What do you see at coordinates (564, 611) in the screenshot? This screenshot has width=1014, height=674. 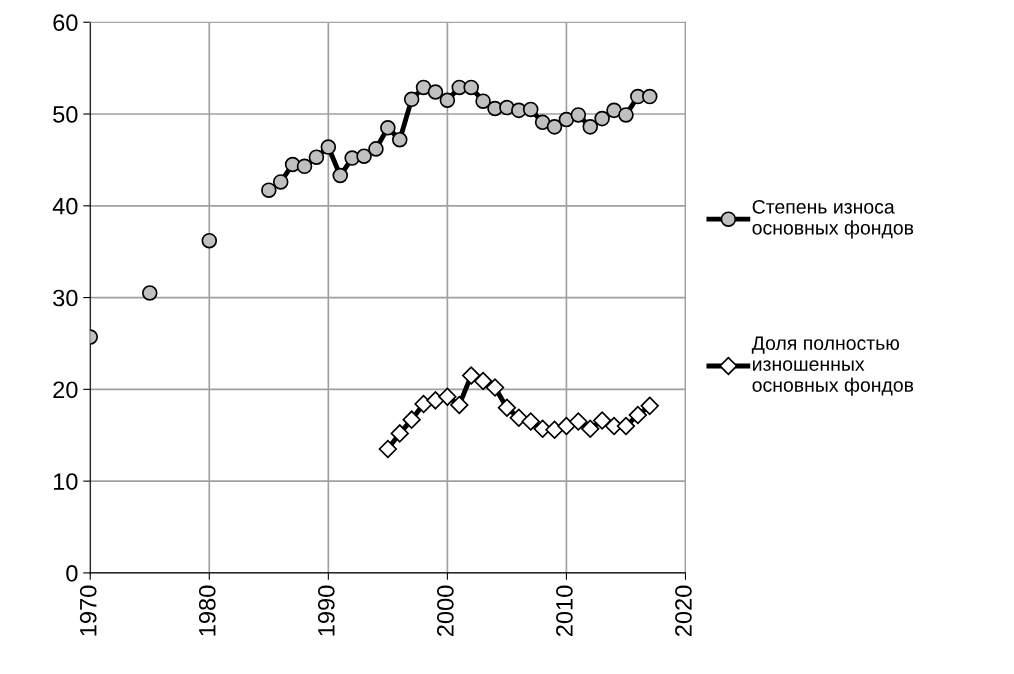 I see `x-tick-label: 2010` at bounding box center [564, 611].